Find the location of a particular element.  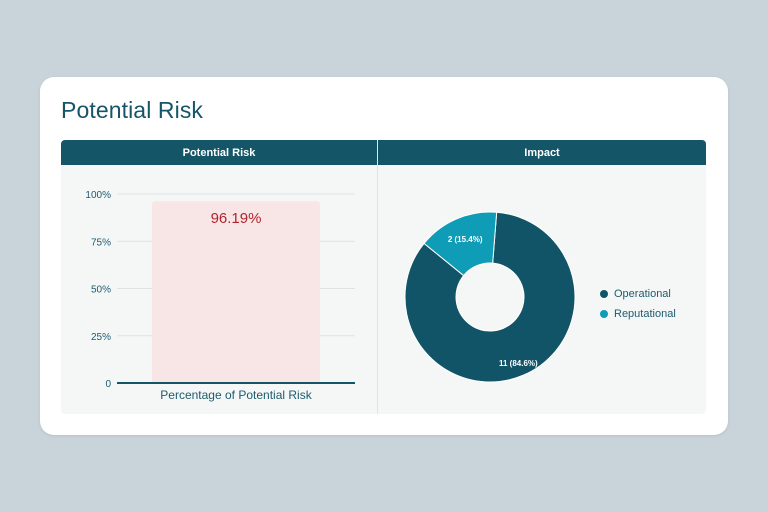

y-tick-label: 50% is located at coordinates (101, 290).